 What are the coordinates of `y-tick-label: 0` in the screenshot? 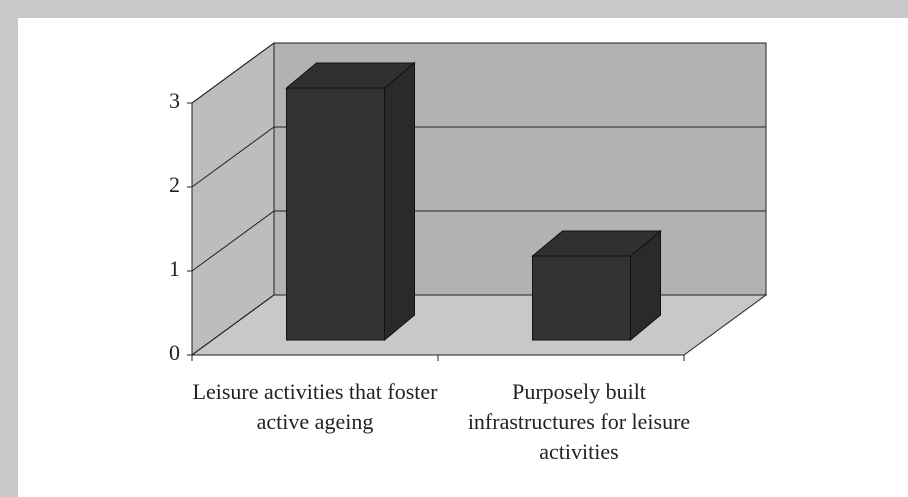 It's located at (174, 352).